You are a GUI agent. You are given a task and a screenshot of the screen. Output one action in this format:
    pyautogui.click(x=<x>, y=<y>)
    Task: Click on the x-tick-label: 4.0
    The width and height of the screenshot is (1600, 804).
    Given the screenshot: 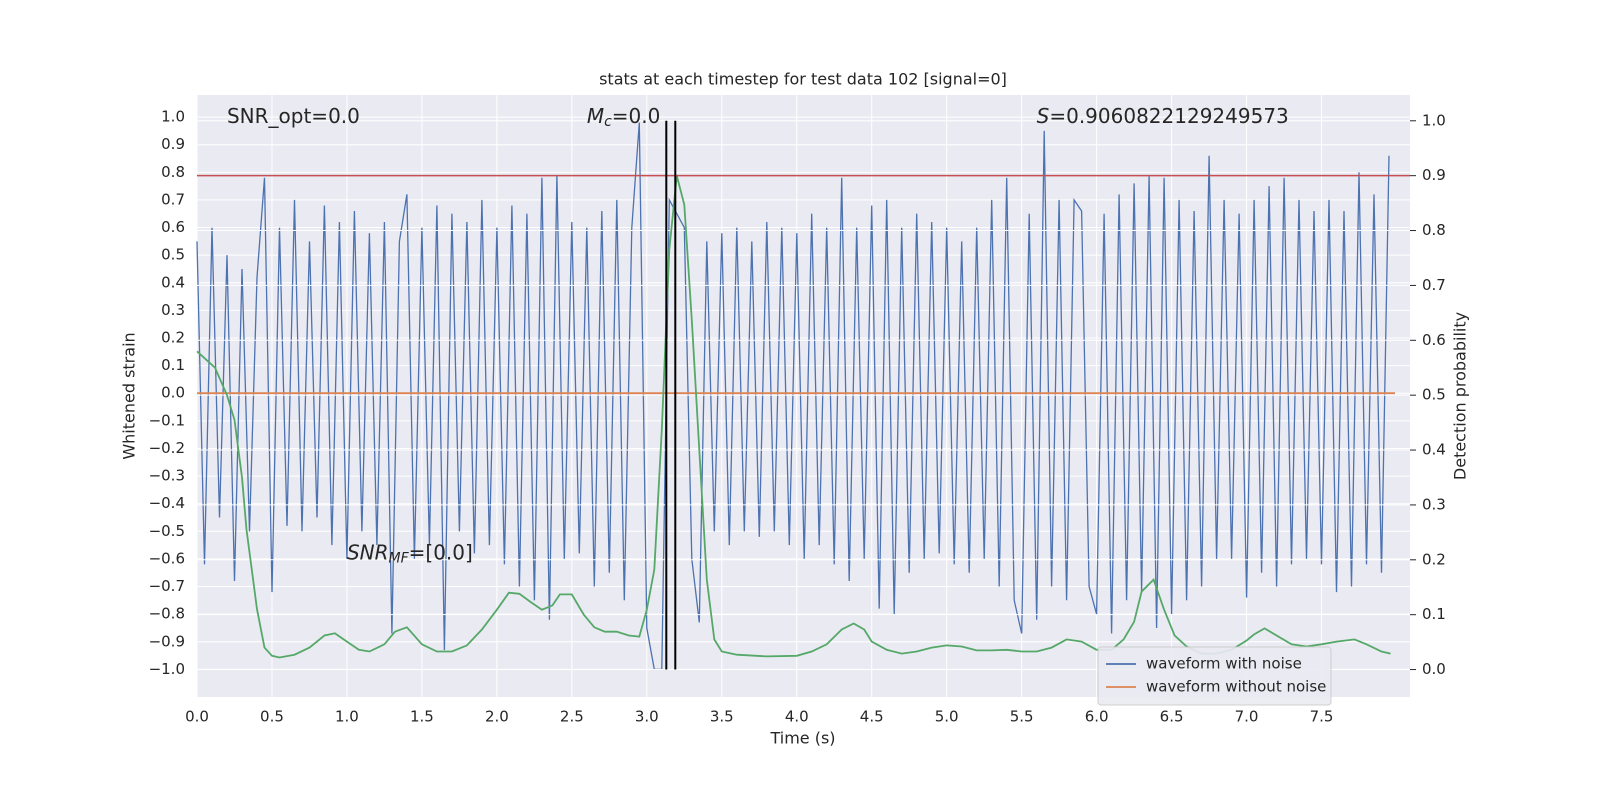 What is the action you would take?
    pyautogui.click(x=797, y=717)
    